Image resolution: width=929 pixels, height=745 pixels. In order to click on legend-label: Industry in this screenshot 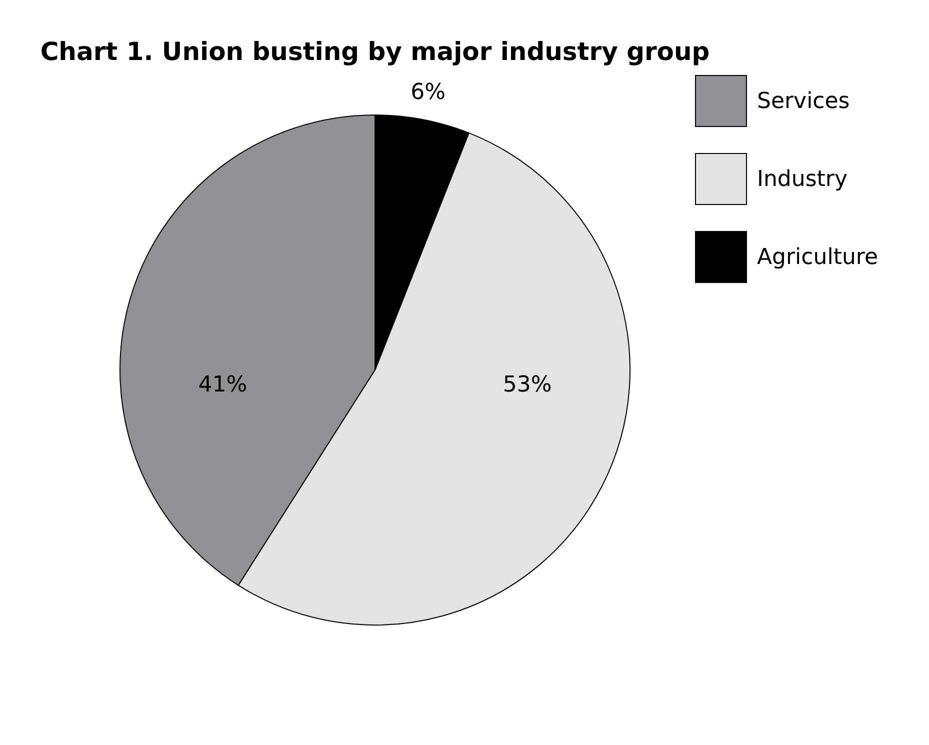, I will do `click(802, 179)`.